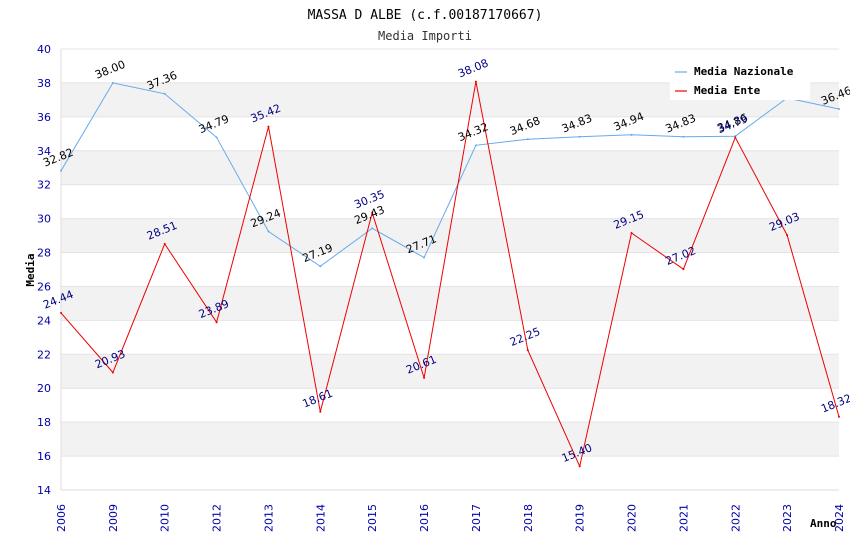 The width and height of the screenshot is (850, 550). What do you see at coordinates (217, 518) in the screenshot?
I see `x-tick-label: 2012` at bounding box center [217, 518].